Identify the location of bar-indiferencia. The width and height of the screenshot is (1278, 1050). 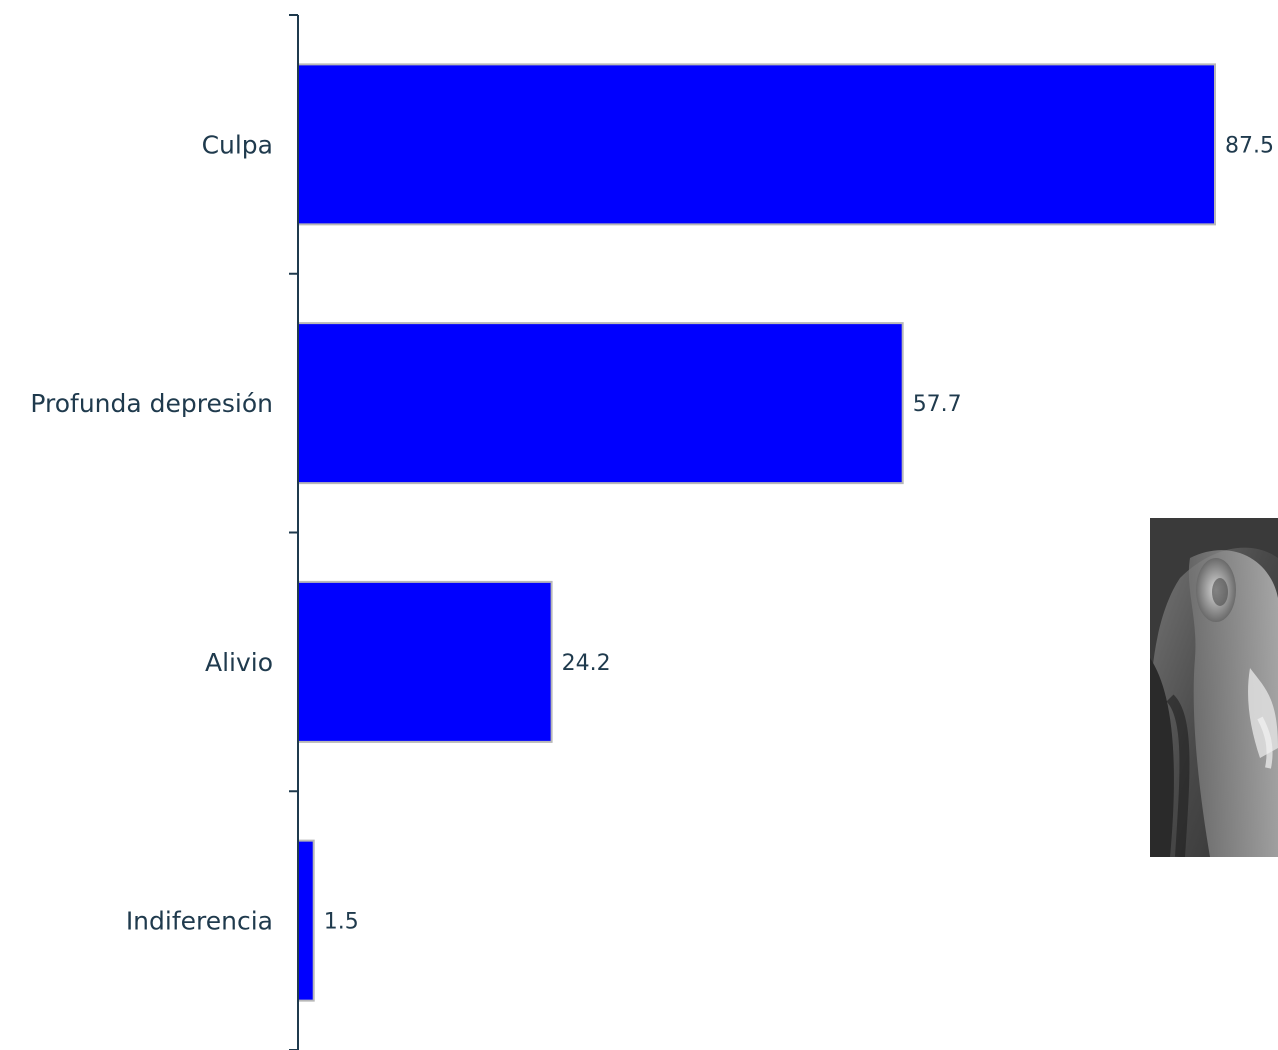
(306, 920).